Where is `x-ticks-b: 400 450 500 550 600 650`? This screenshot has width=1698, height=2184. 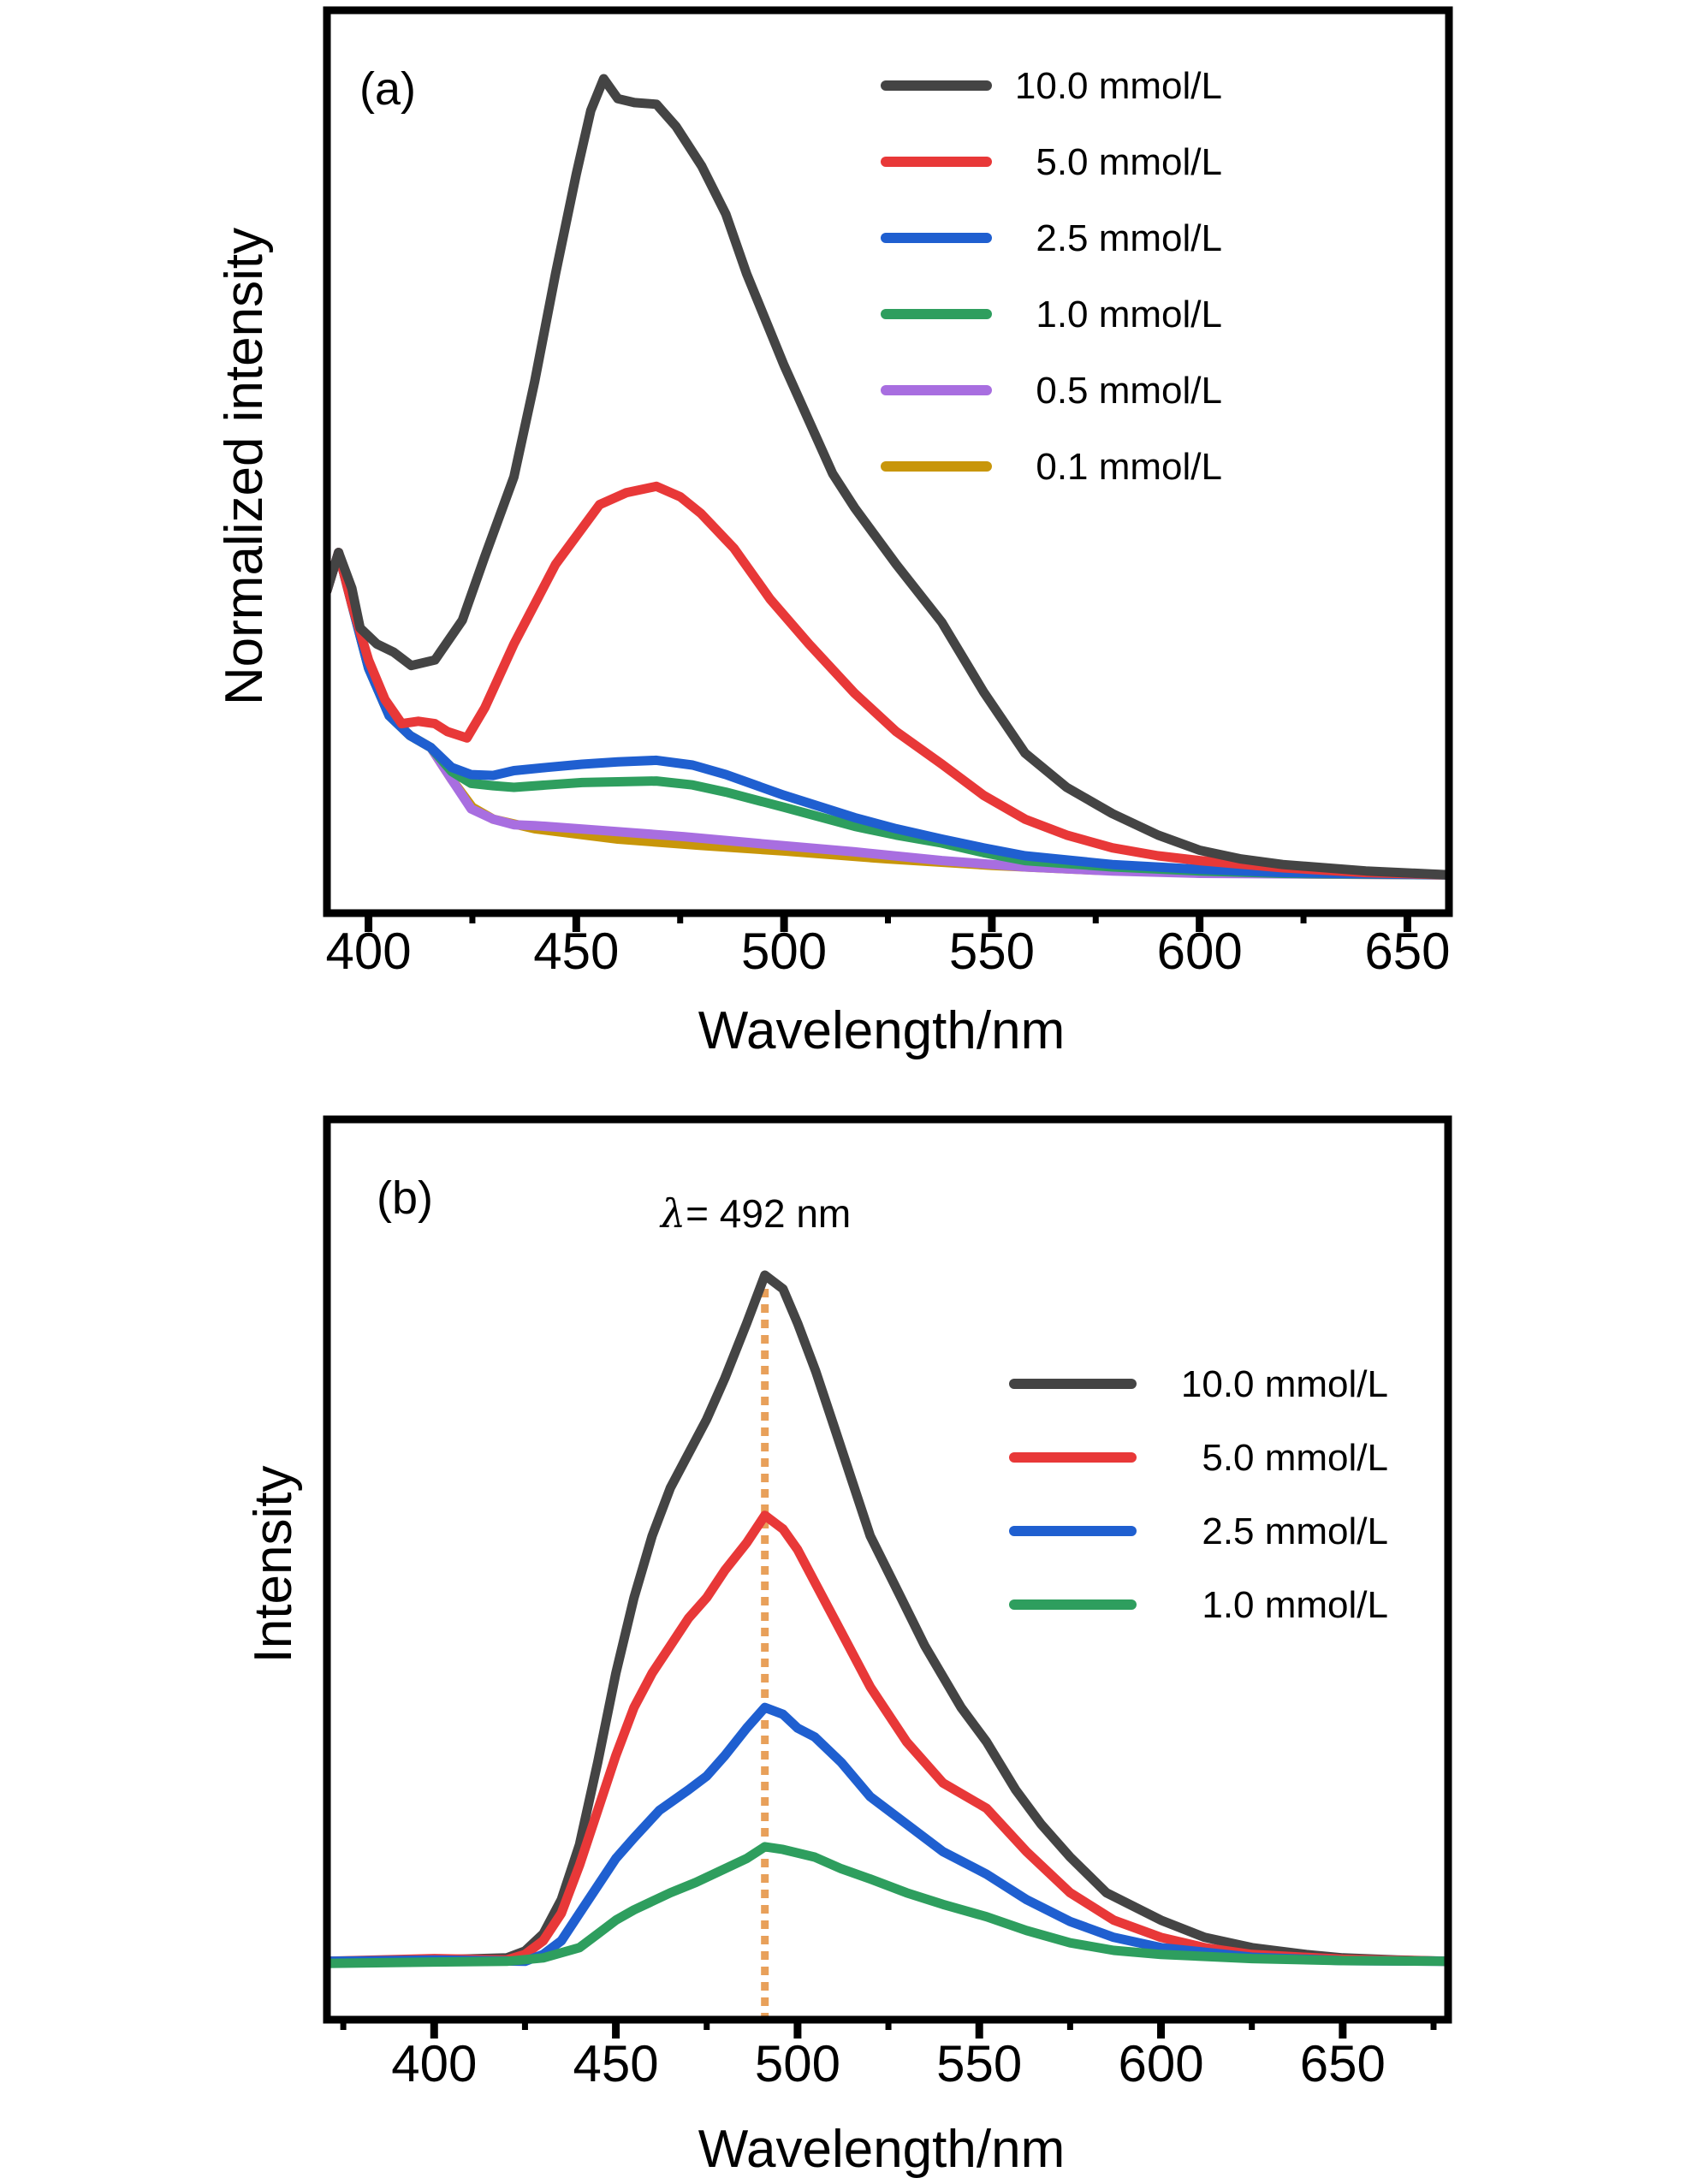 x-ticks-b: 400 450 500 550 600 650 is located at coordinates (888, 2056).